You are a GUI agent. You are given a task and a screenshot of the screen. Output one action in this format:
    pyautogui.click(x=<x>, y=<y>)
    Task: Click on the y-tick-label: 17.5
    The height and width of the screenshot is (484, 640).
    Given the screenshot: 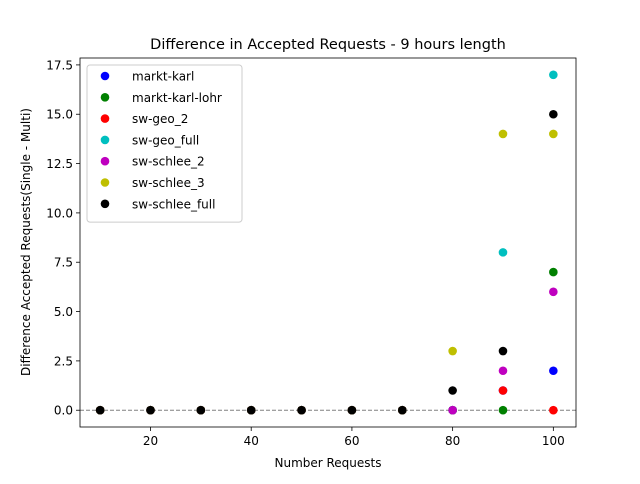 What is the action you would take?
    pyautogui.click(x=59, y=65)
    